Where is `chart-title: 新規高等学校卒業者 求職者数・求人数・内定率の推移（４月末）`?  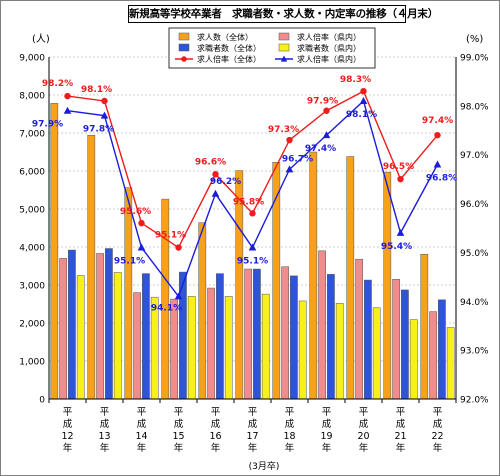 chart-title: 新規高等学校卒業者 求職者数・求人数・内定率の推移（４月末） is located at coordinates (283, 14).